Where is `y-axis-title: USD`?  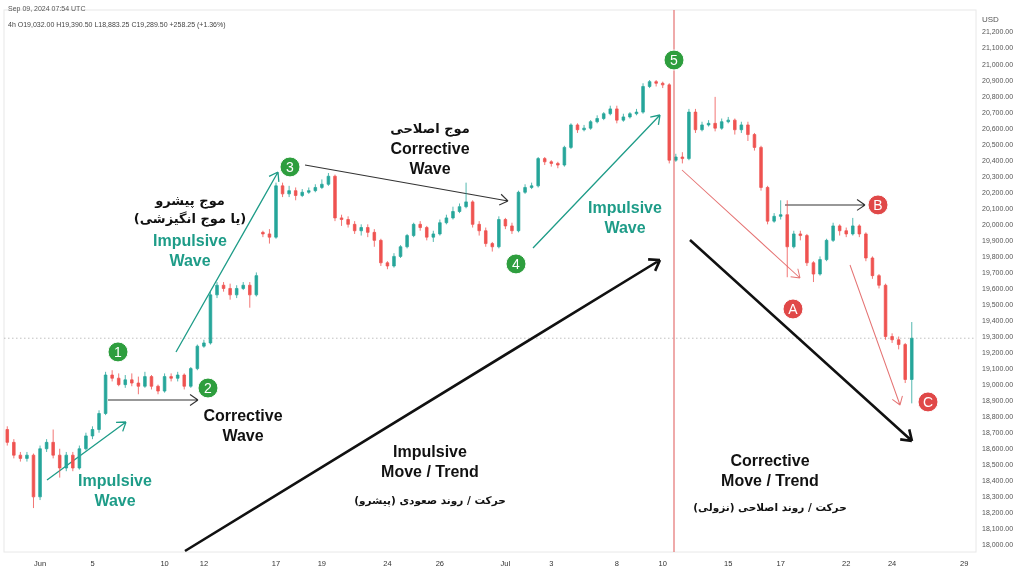
y-axis-title: USD is located at coordinates (991, 19).